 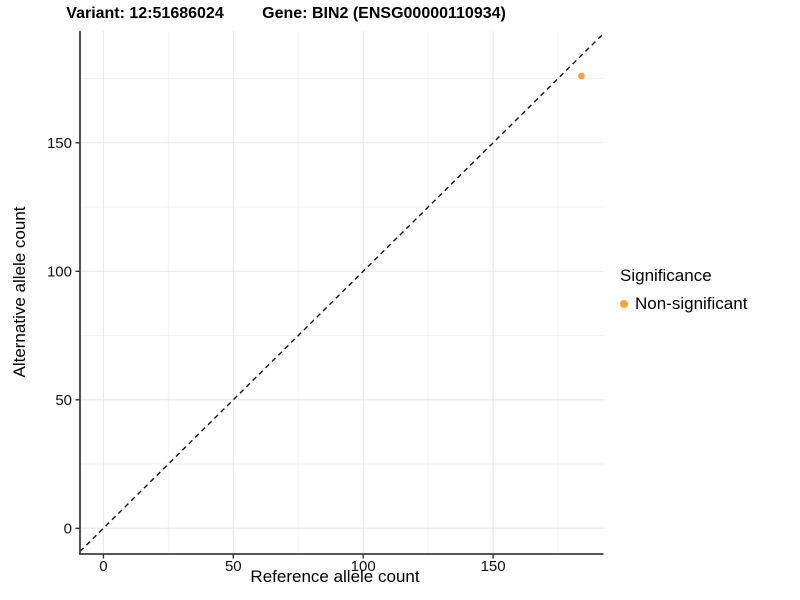 I want to click on x-tick-label: 100, so click(x=363, y=566).